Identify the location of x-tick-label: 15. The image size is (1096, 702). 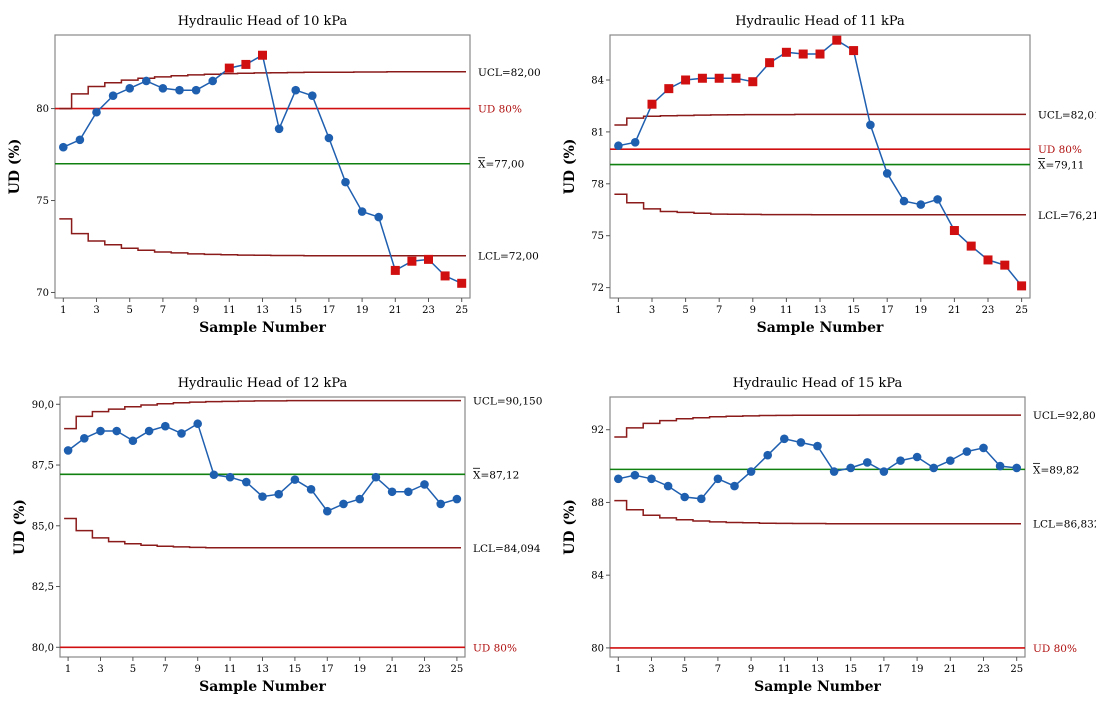
(850, 669).